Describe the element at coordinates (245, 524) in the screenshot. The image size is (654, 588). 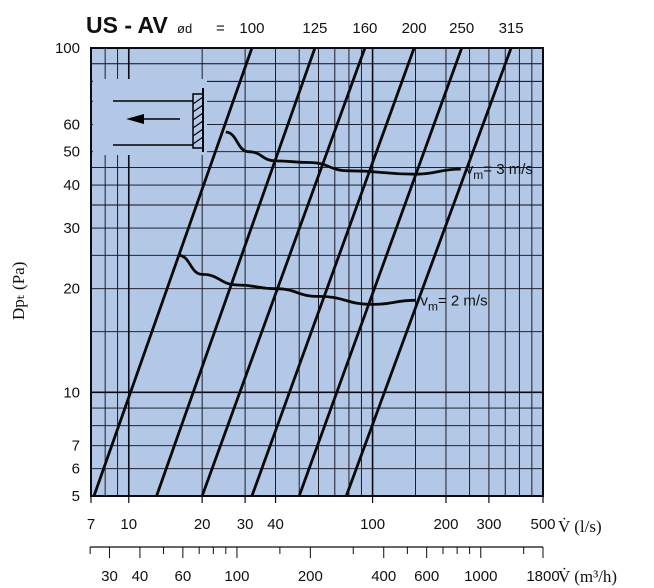
I see `x-tick-label: 30` at that location.